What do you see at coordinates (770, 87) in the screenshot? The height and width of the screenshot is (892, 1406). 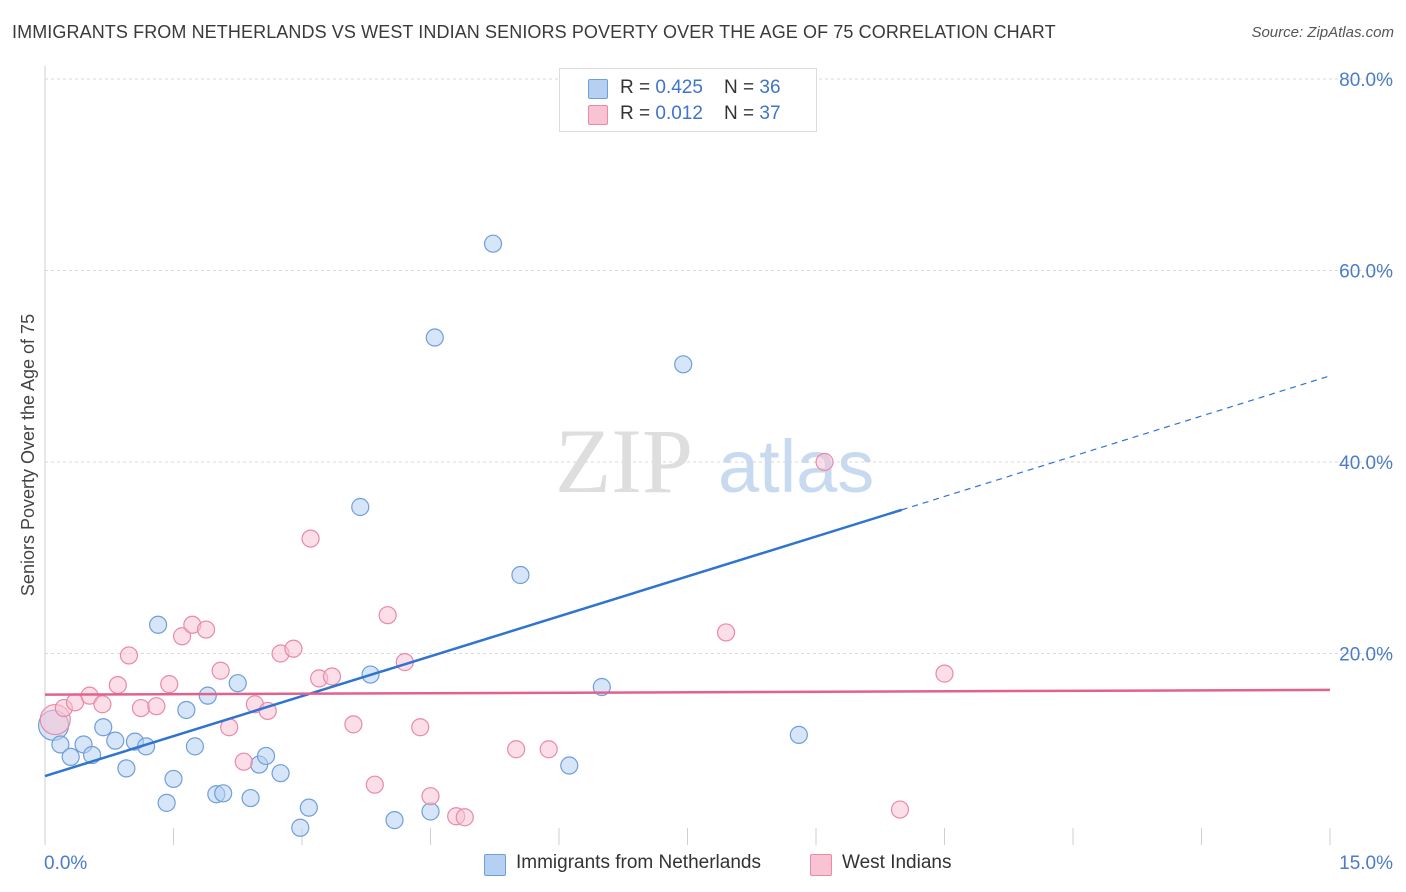 I see `legend-n-value: 36` at bounding box center [770, 87].